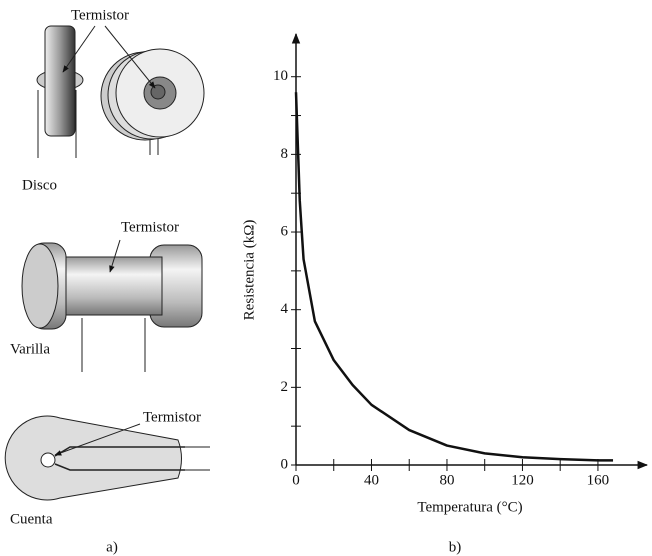 The height and width of the screenshot is (556, 652). Describe the element at coordinates (455, 547) in the screenshot. I see `caption: b)` at that location.